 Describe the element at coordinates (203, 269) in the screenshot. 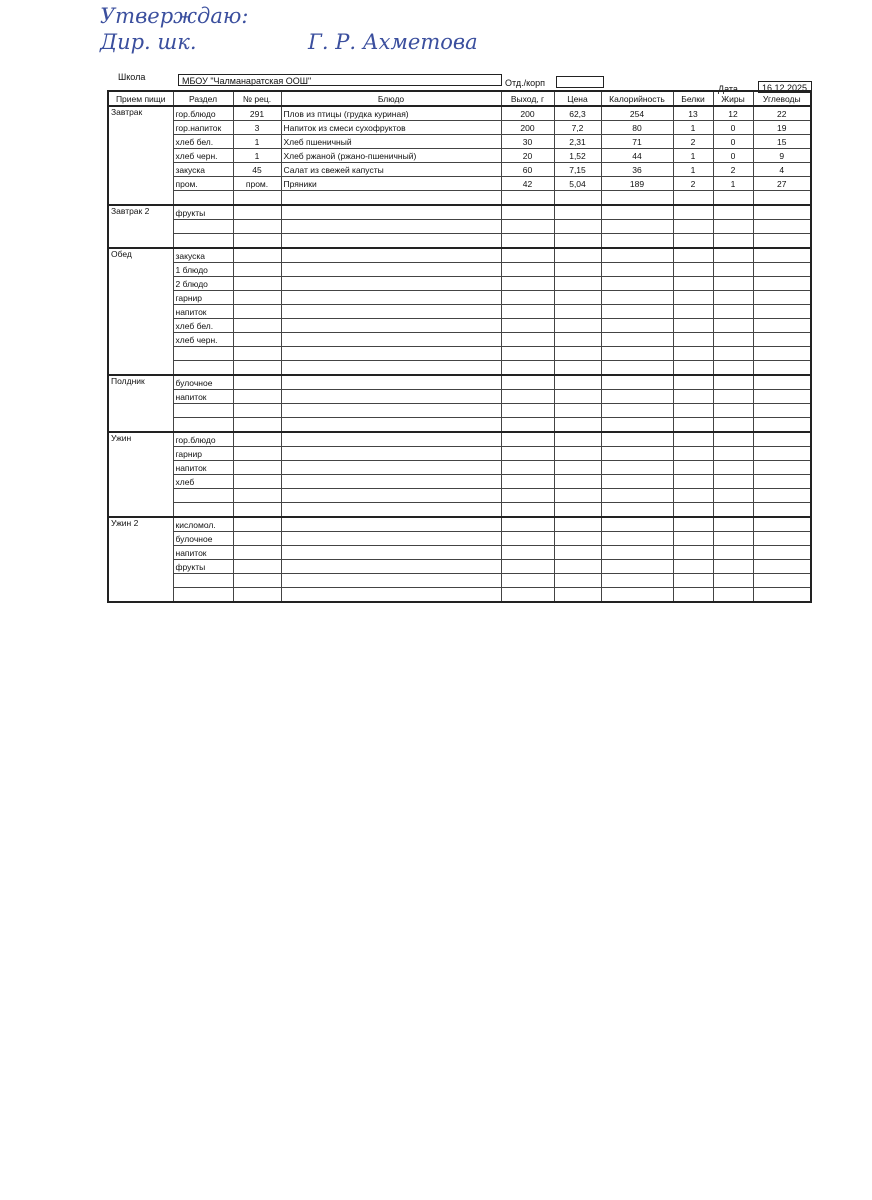

I see `cell-section: 1 блюдо` at that location.